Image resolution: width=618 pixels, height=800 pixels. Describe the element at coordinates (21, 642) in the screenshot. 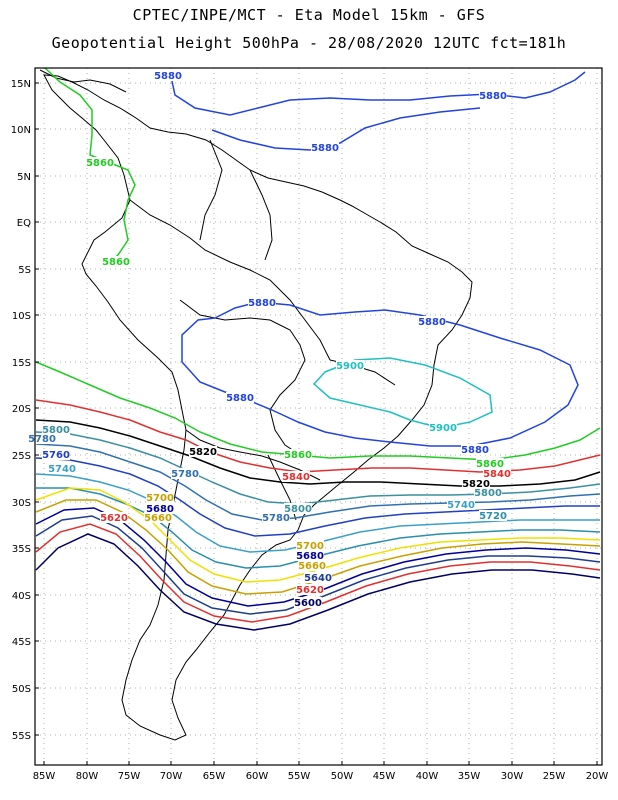

I see `lat-tick-label: 45S` at that location.